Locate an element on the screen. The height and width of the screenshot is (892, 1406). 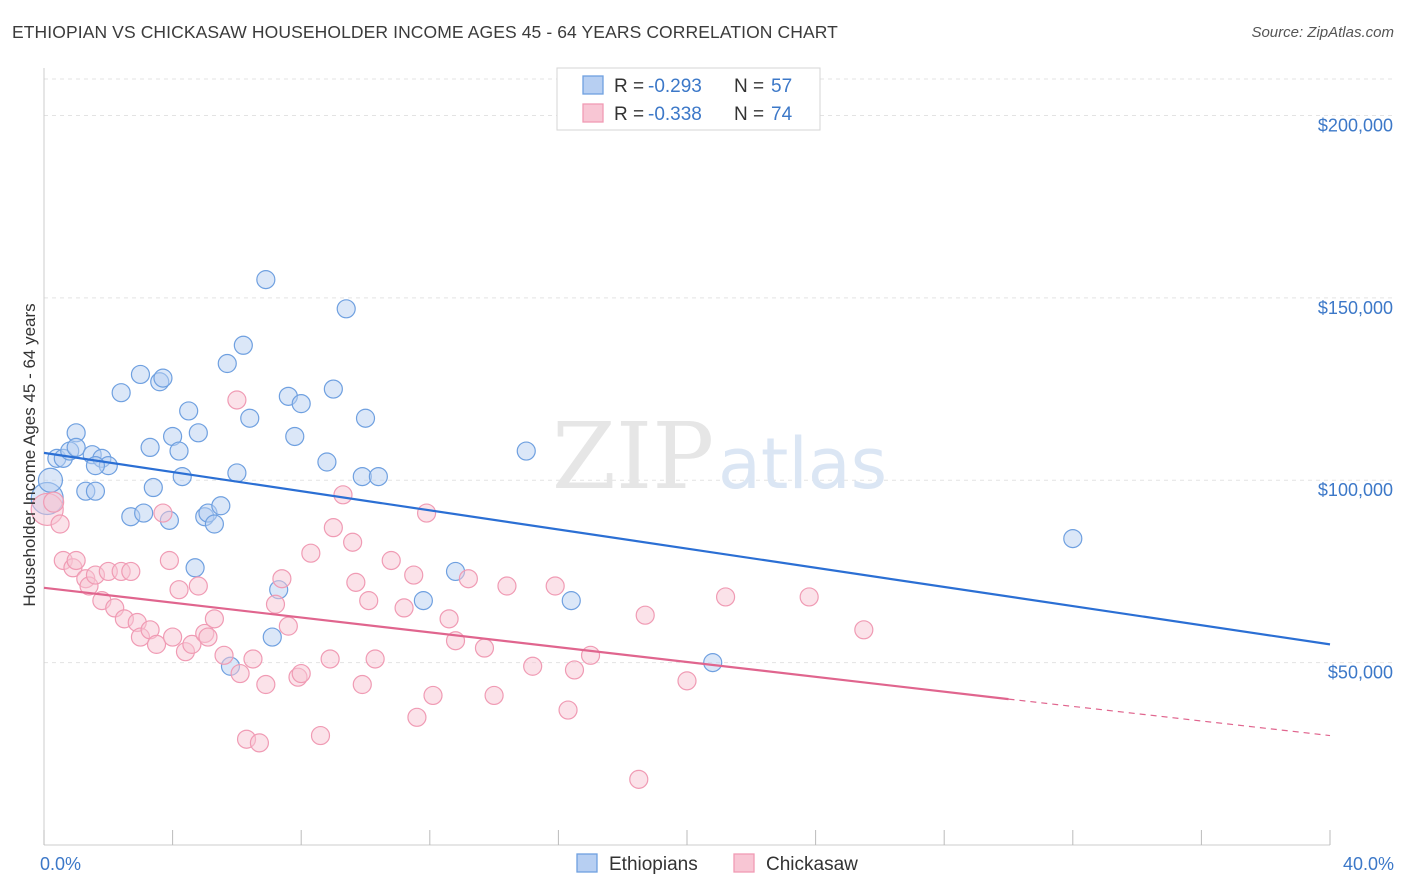
source-label: Source: ZipAtlas.com is located at coordinates (1322, 32).